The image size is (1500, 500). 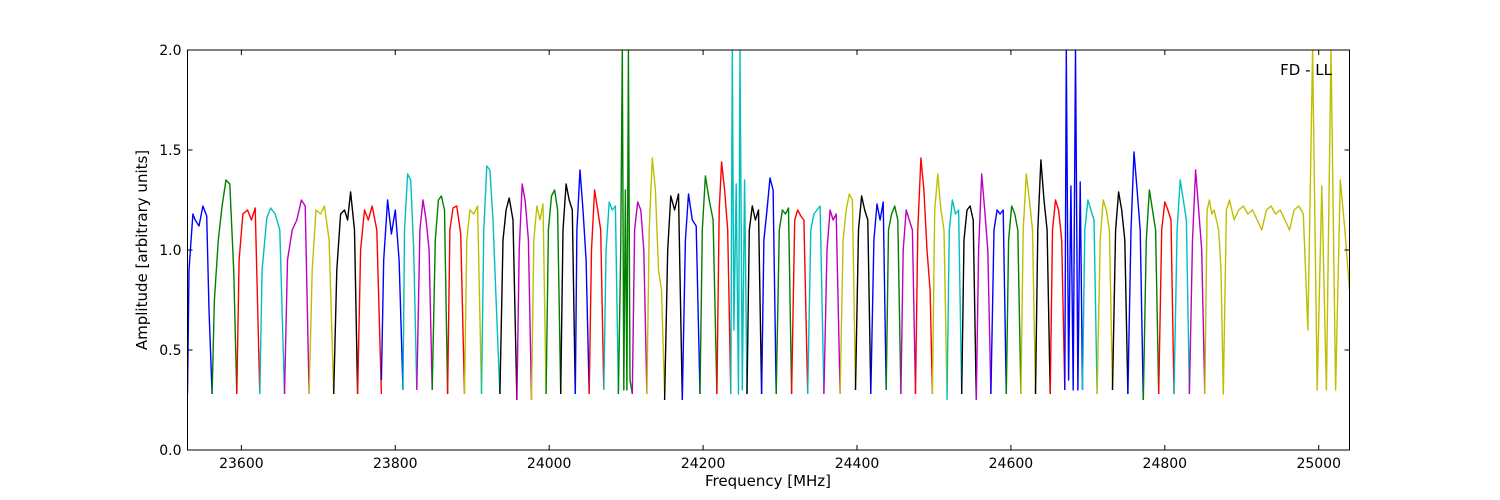 What do you see at coordinates (142, 250) in the screenshot?
I see `y-axis-label: Amplitude [arbitrary units]` at bounding box center [142, 250].